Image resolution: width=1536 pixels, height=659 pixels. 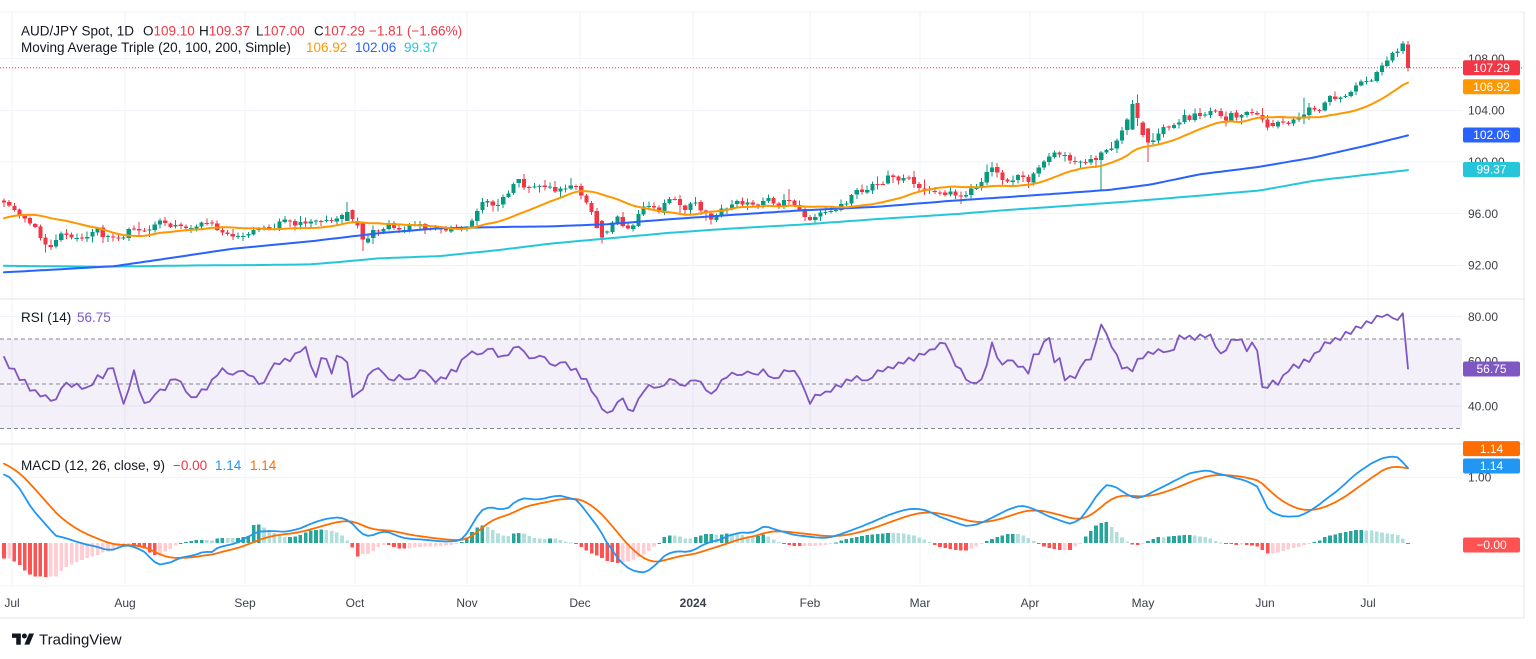 I want to click on svg-text: Sep, so click(x=245, y=603).